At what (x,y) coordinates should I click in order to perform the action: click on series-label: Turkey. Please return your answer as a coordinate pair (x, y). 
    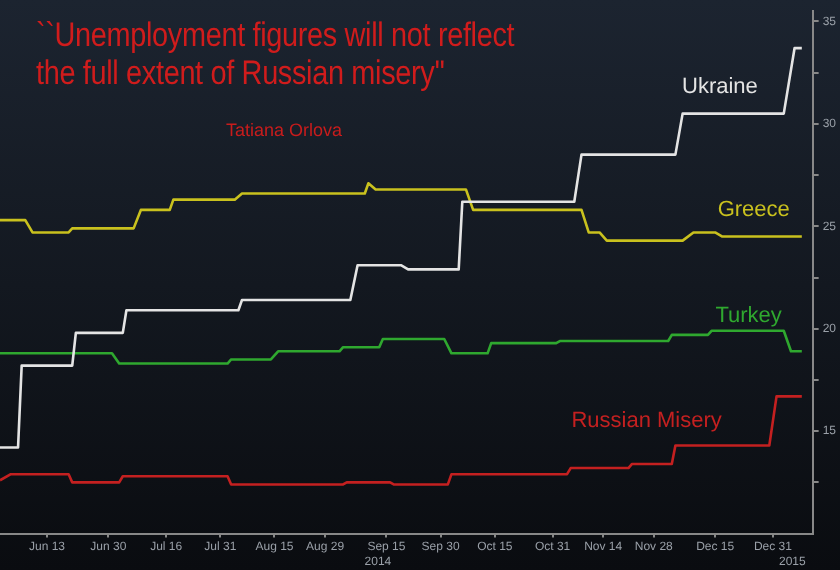
    Looking at the image, I should click on (749, 316).